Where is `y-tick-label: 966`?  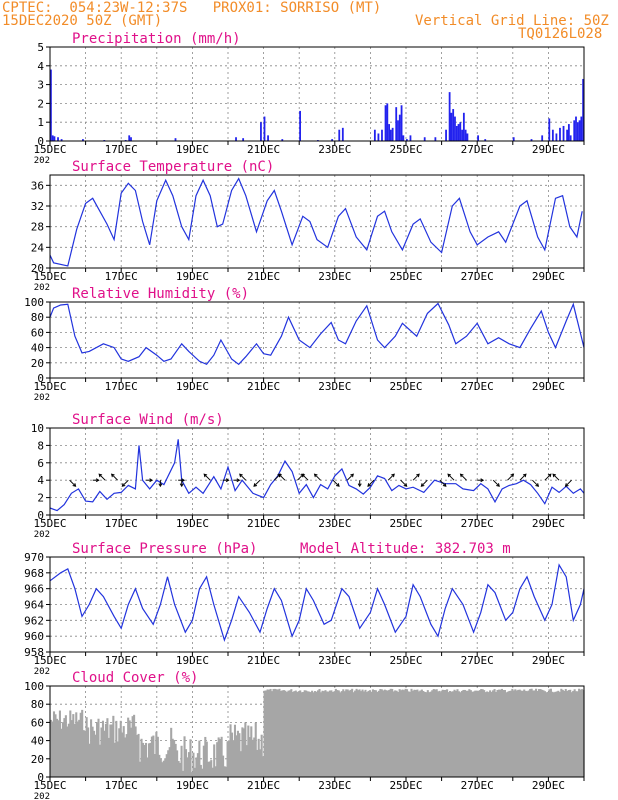
y-tick-label: 966 is located at coordinates (34, 589).